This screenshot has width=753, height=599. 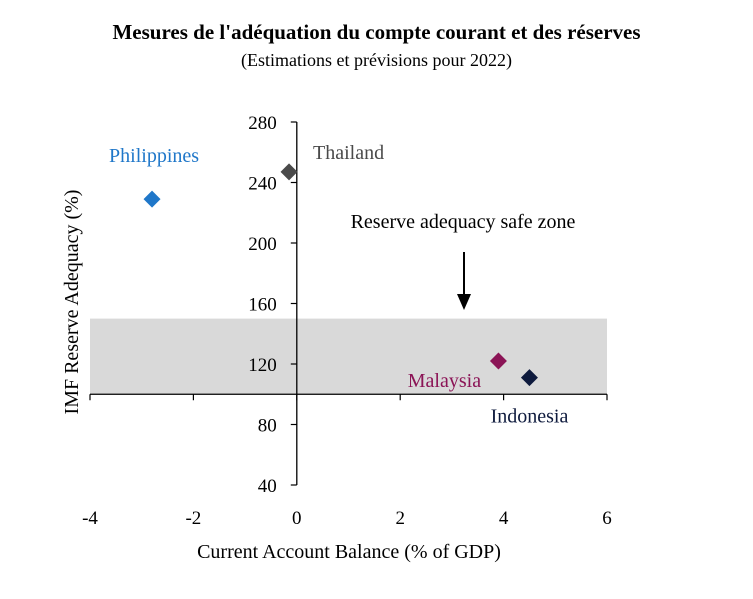 What do you see at coordinates (348, 356) in the screenshot?
I see `safe-zone-band` at bounding box center [348, 356].